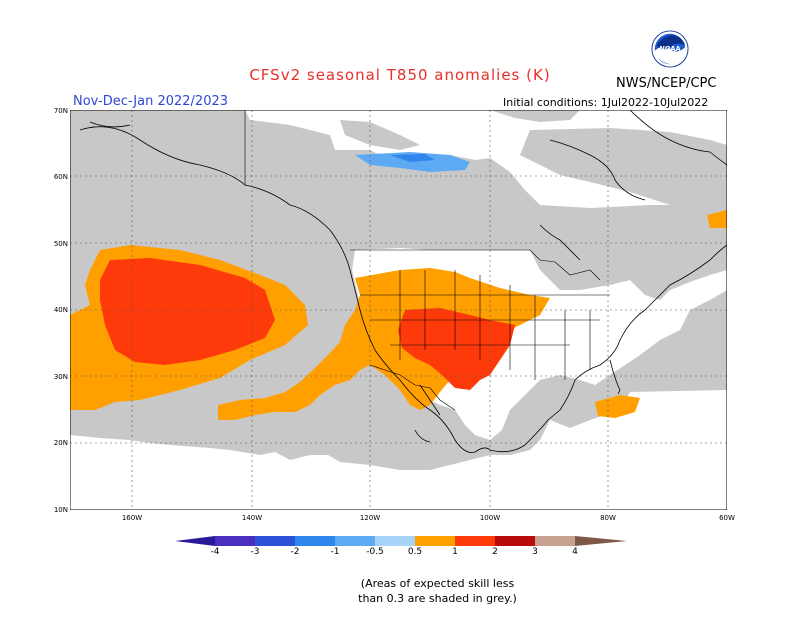 Image resolution: width=800 pixels, height=618 pixels. Describe the element at coordinates (415, 552) in the screenshot. I see `colorbar-label-p05: 0.5` at that location.